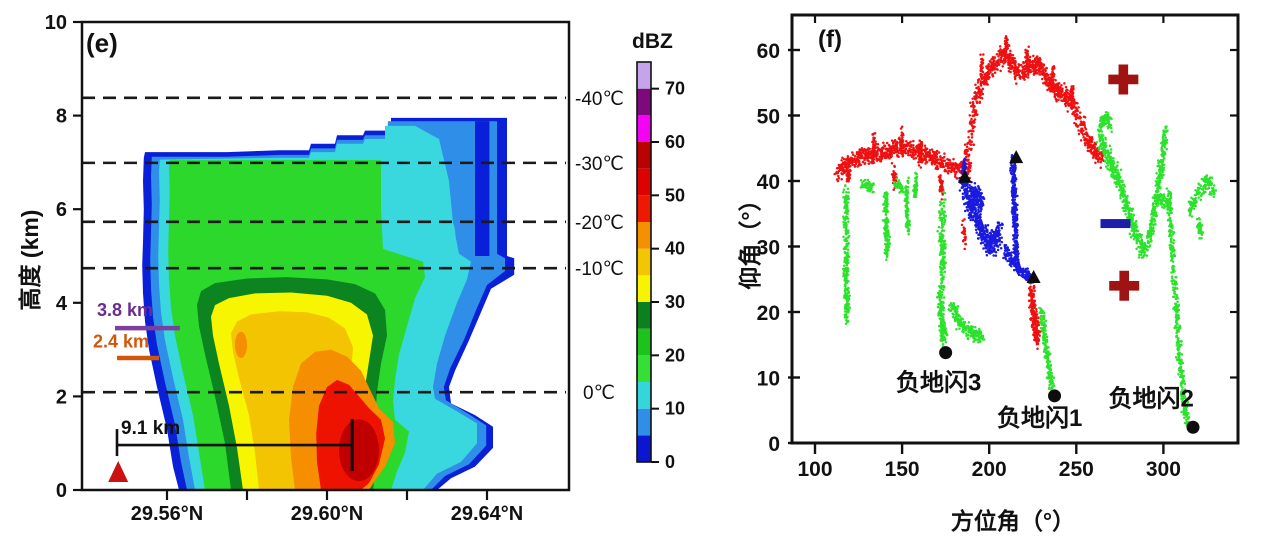 The width and height of the screenshot is (1280, 540). Describe the element at coordinates (768, 379) in the screenshot. I see `panel-f-y-tick-label: 10` at that location.